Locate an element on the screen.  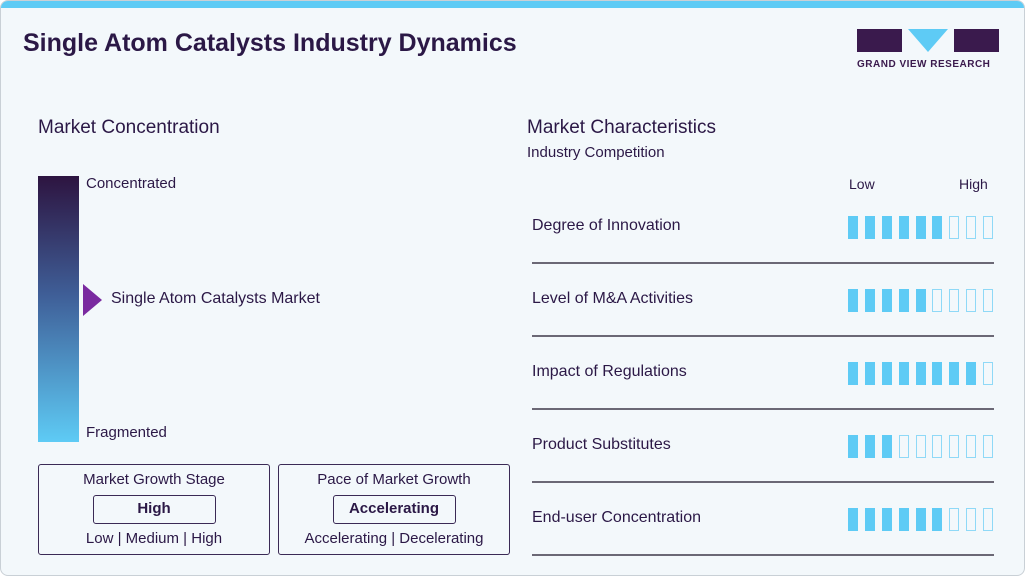
characteristics-heading: Market Characteristics is located at coordinates (621, 127).